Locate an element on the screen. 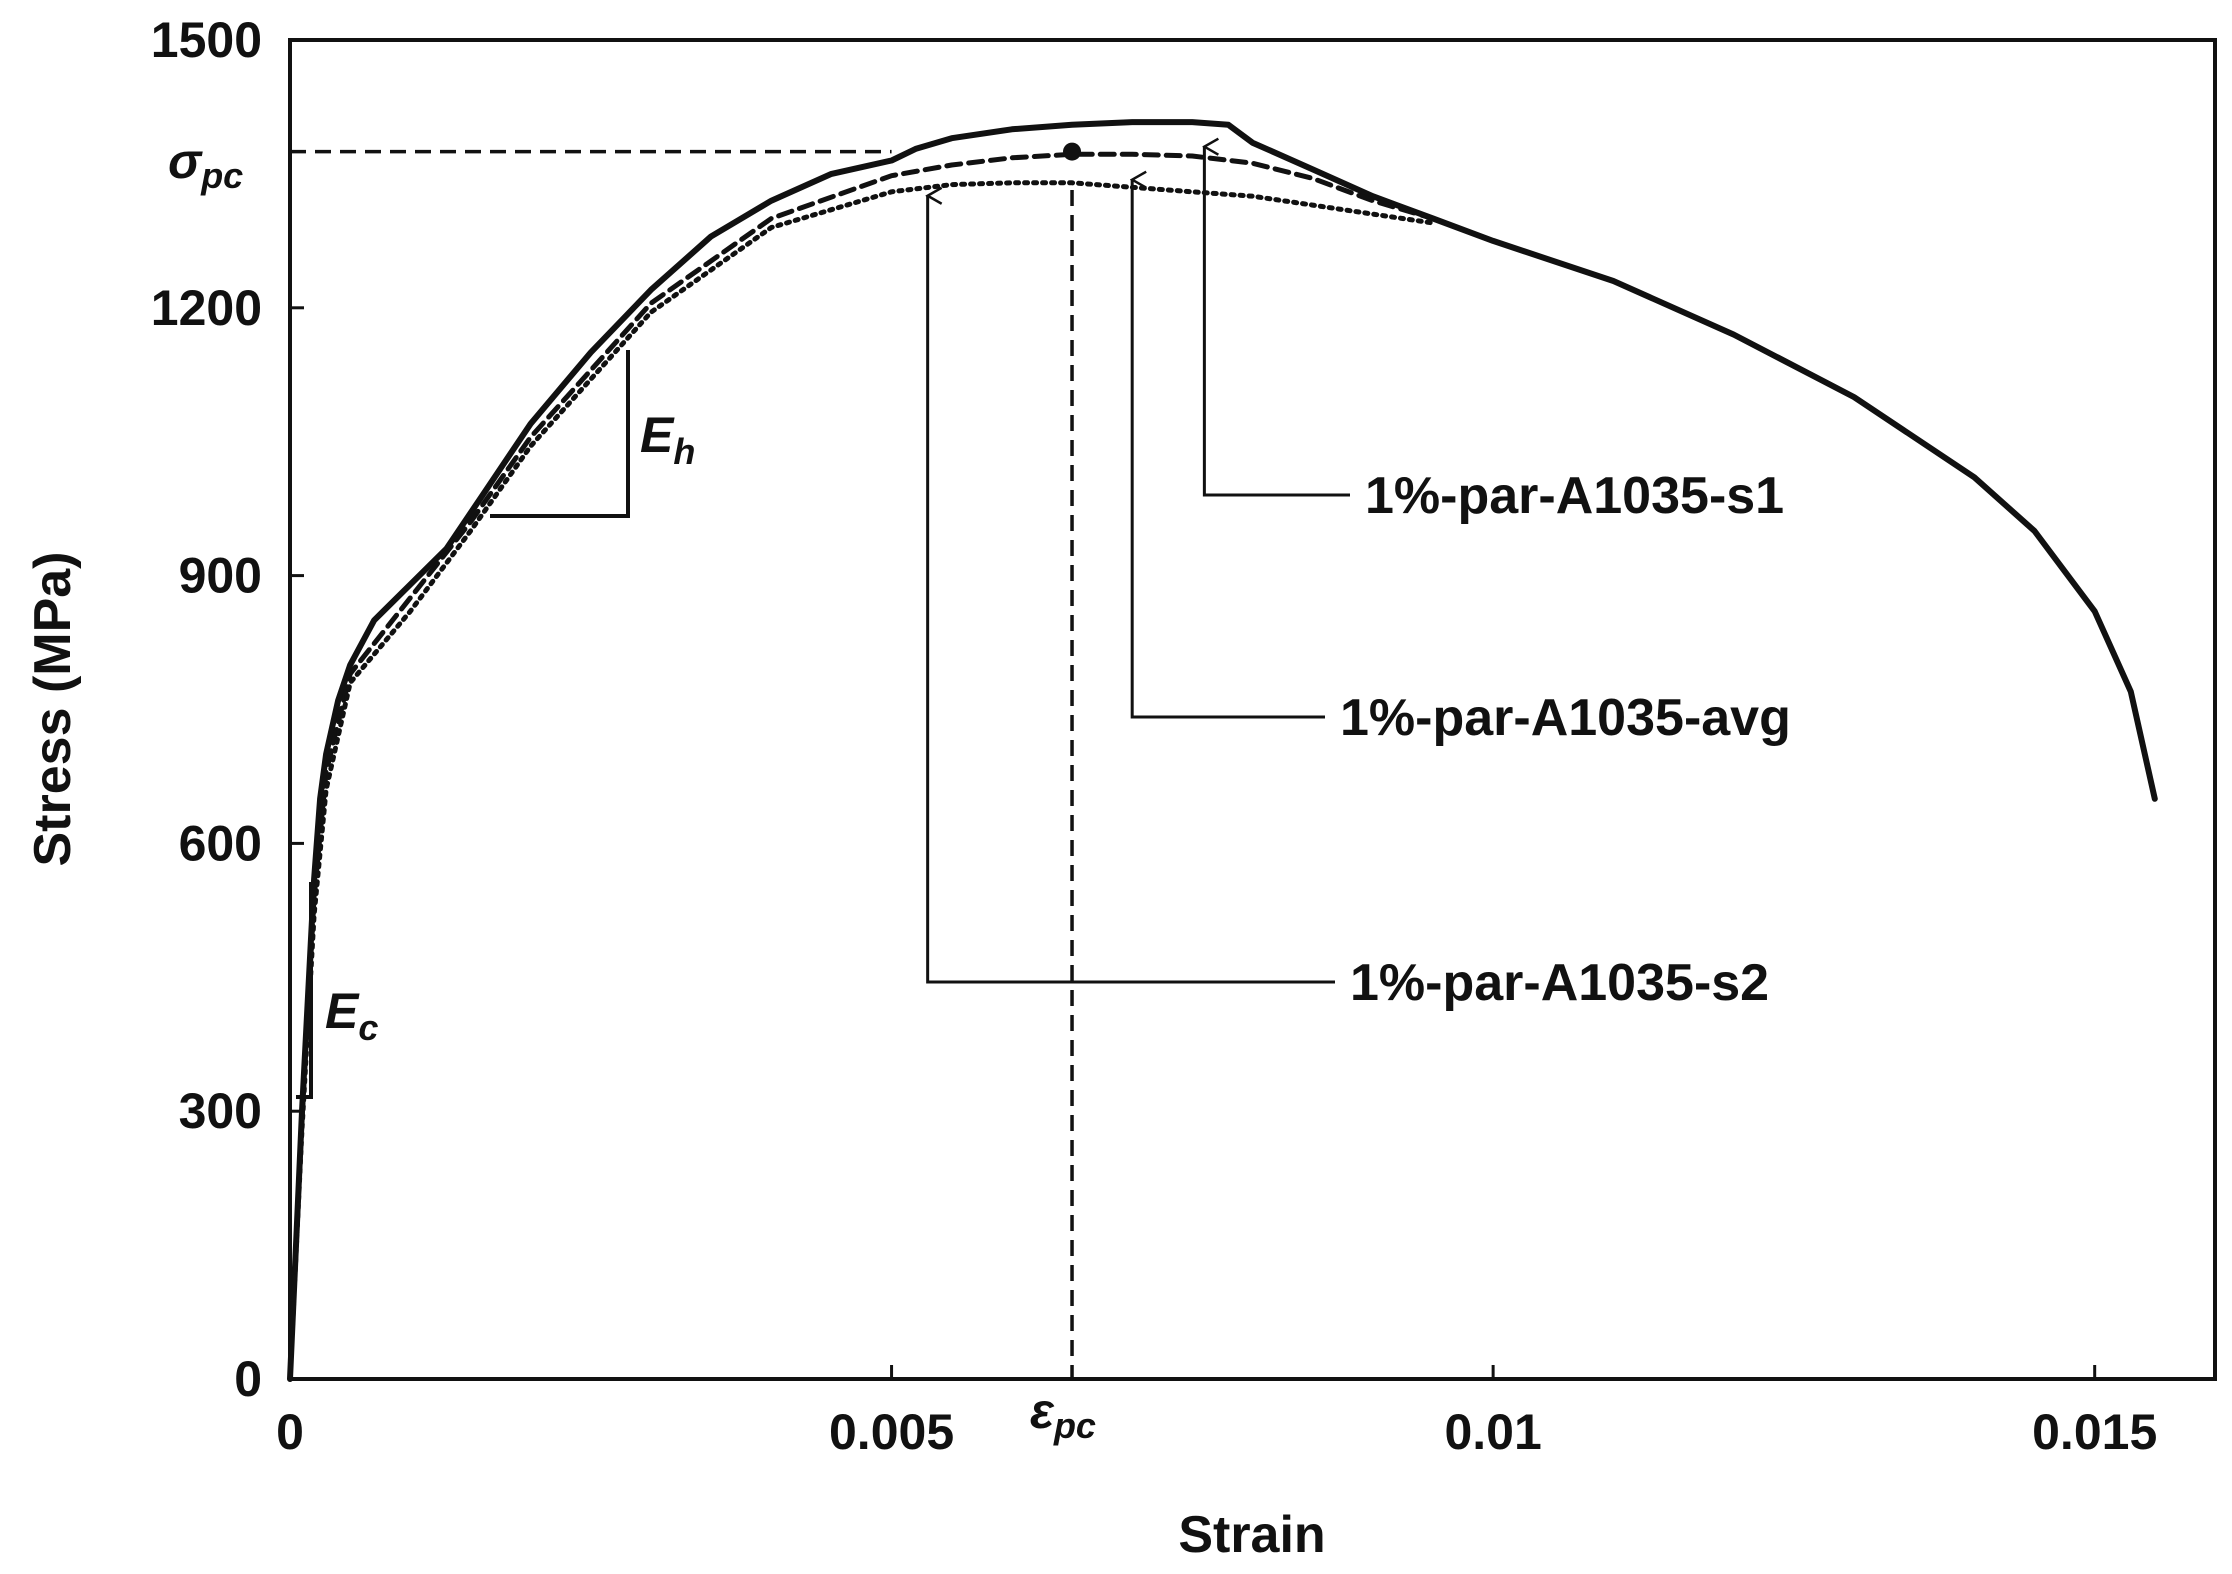 The height and width of the screenshot is (1574, 2232). sigma-pc-subscript: pc is located at coordinates (221, 175).